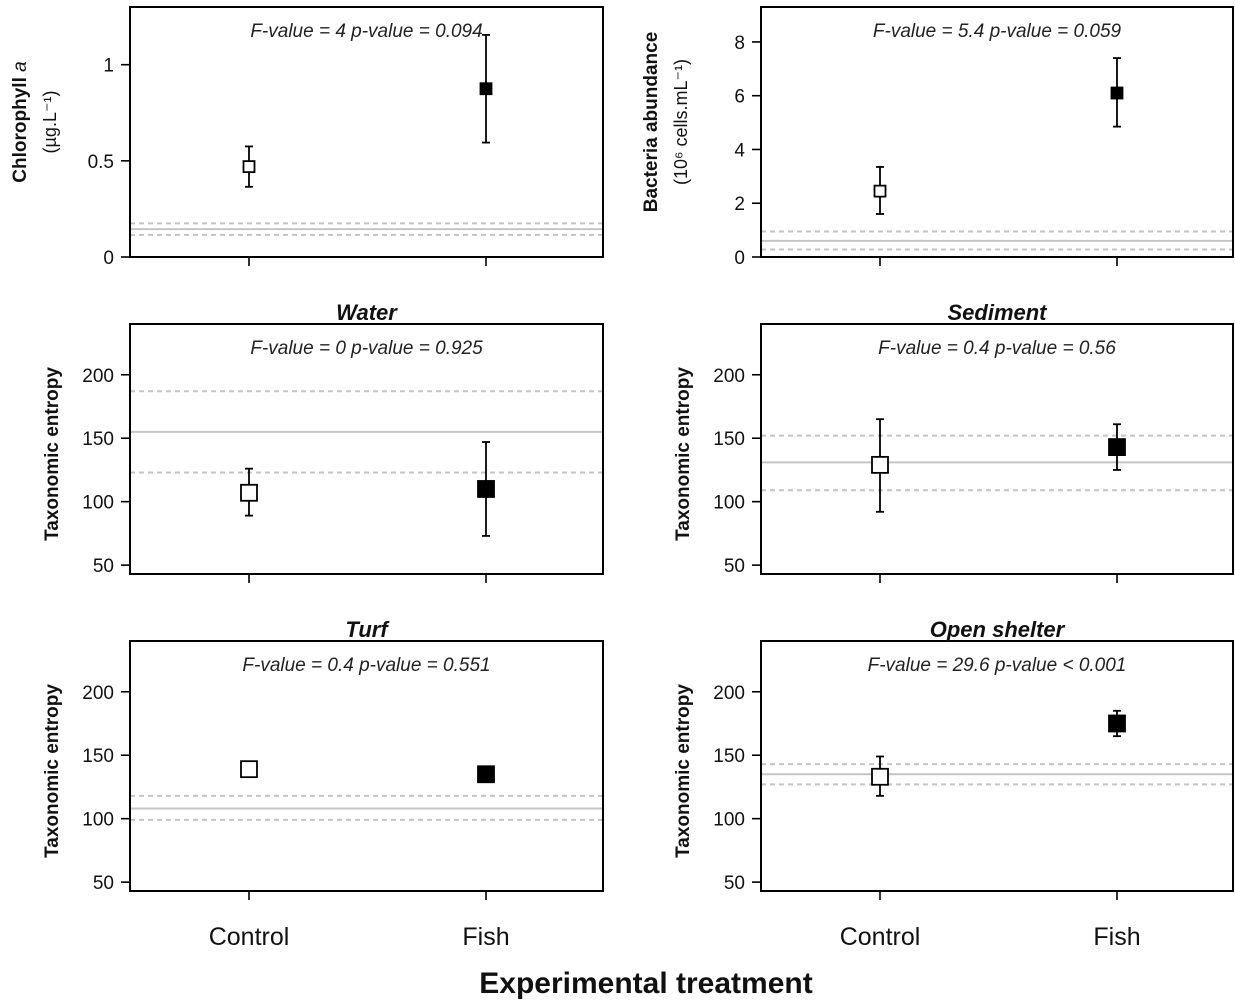 The image size is (1235, 1002). Describe the element at coordinates (366, 665) in the screenshot. I see `stat-annotation: F-value = 0.4 p-value = 0.551` at that location.